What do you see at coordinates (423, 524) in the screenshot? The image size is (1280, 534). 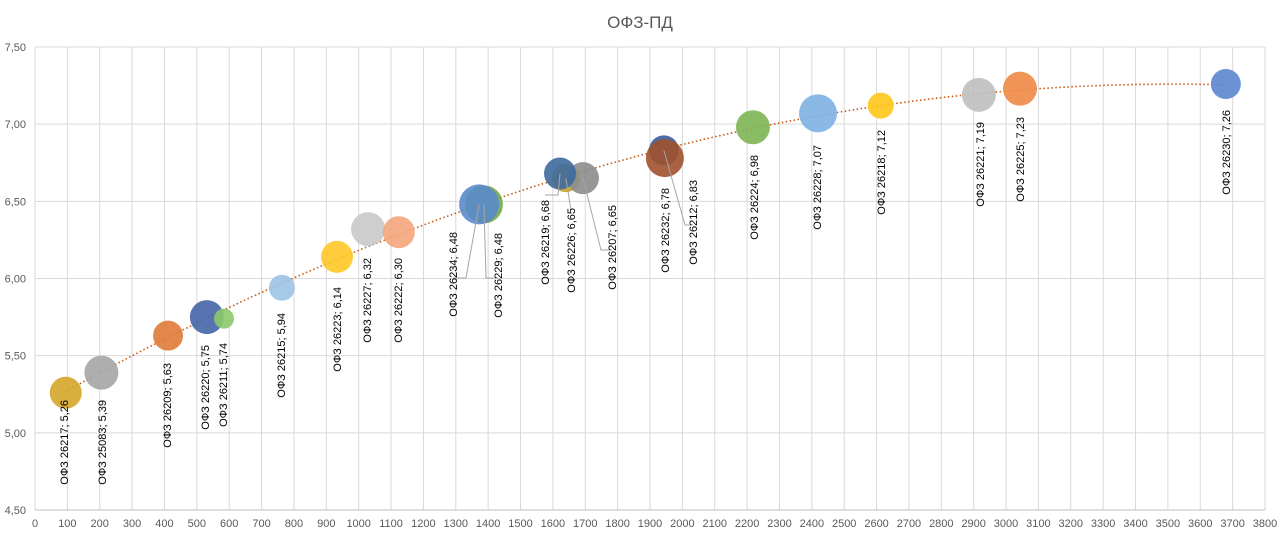 I see `x-tick-label: 1200` at bounding box center [423, 524].